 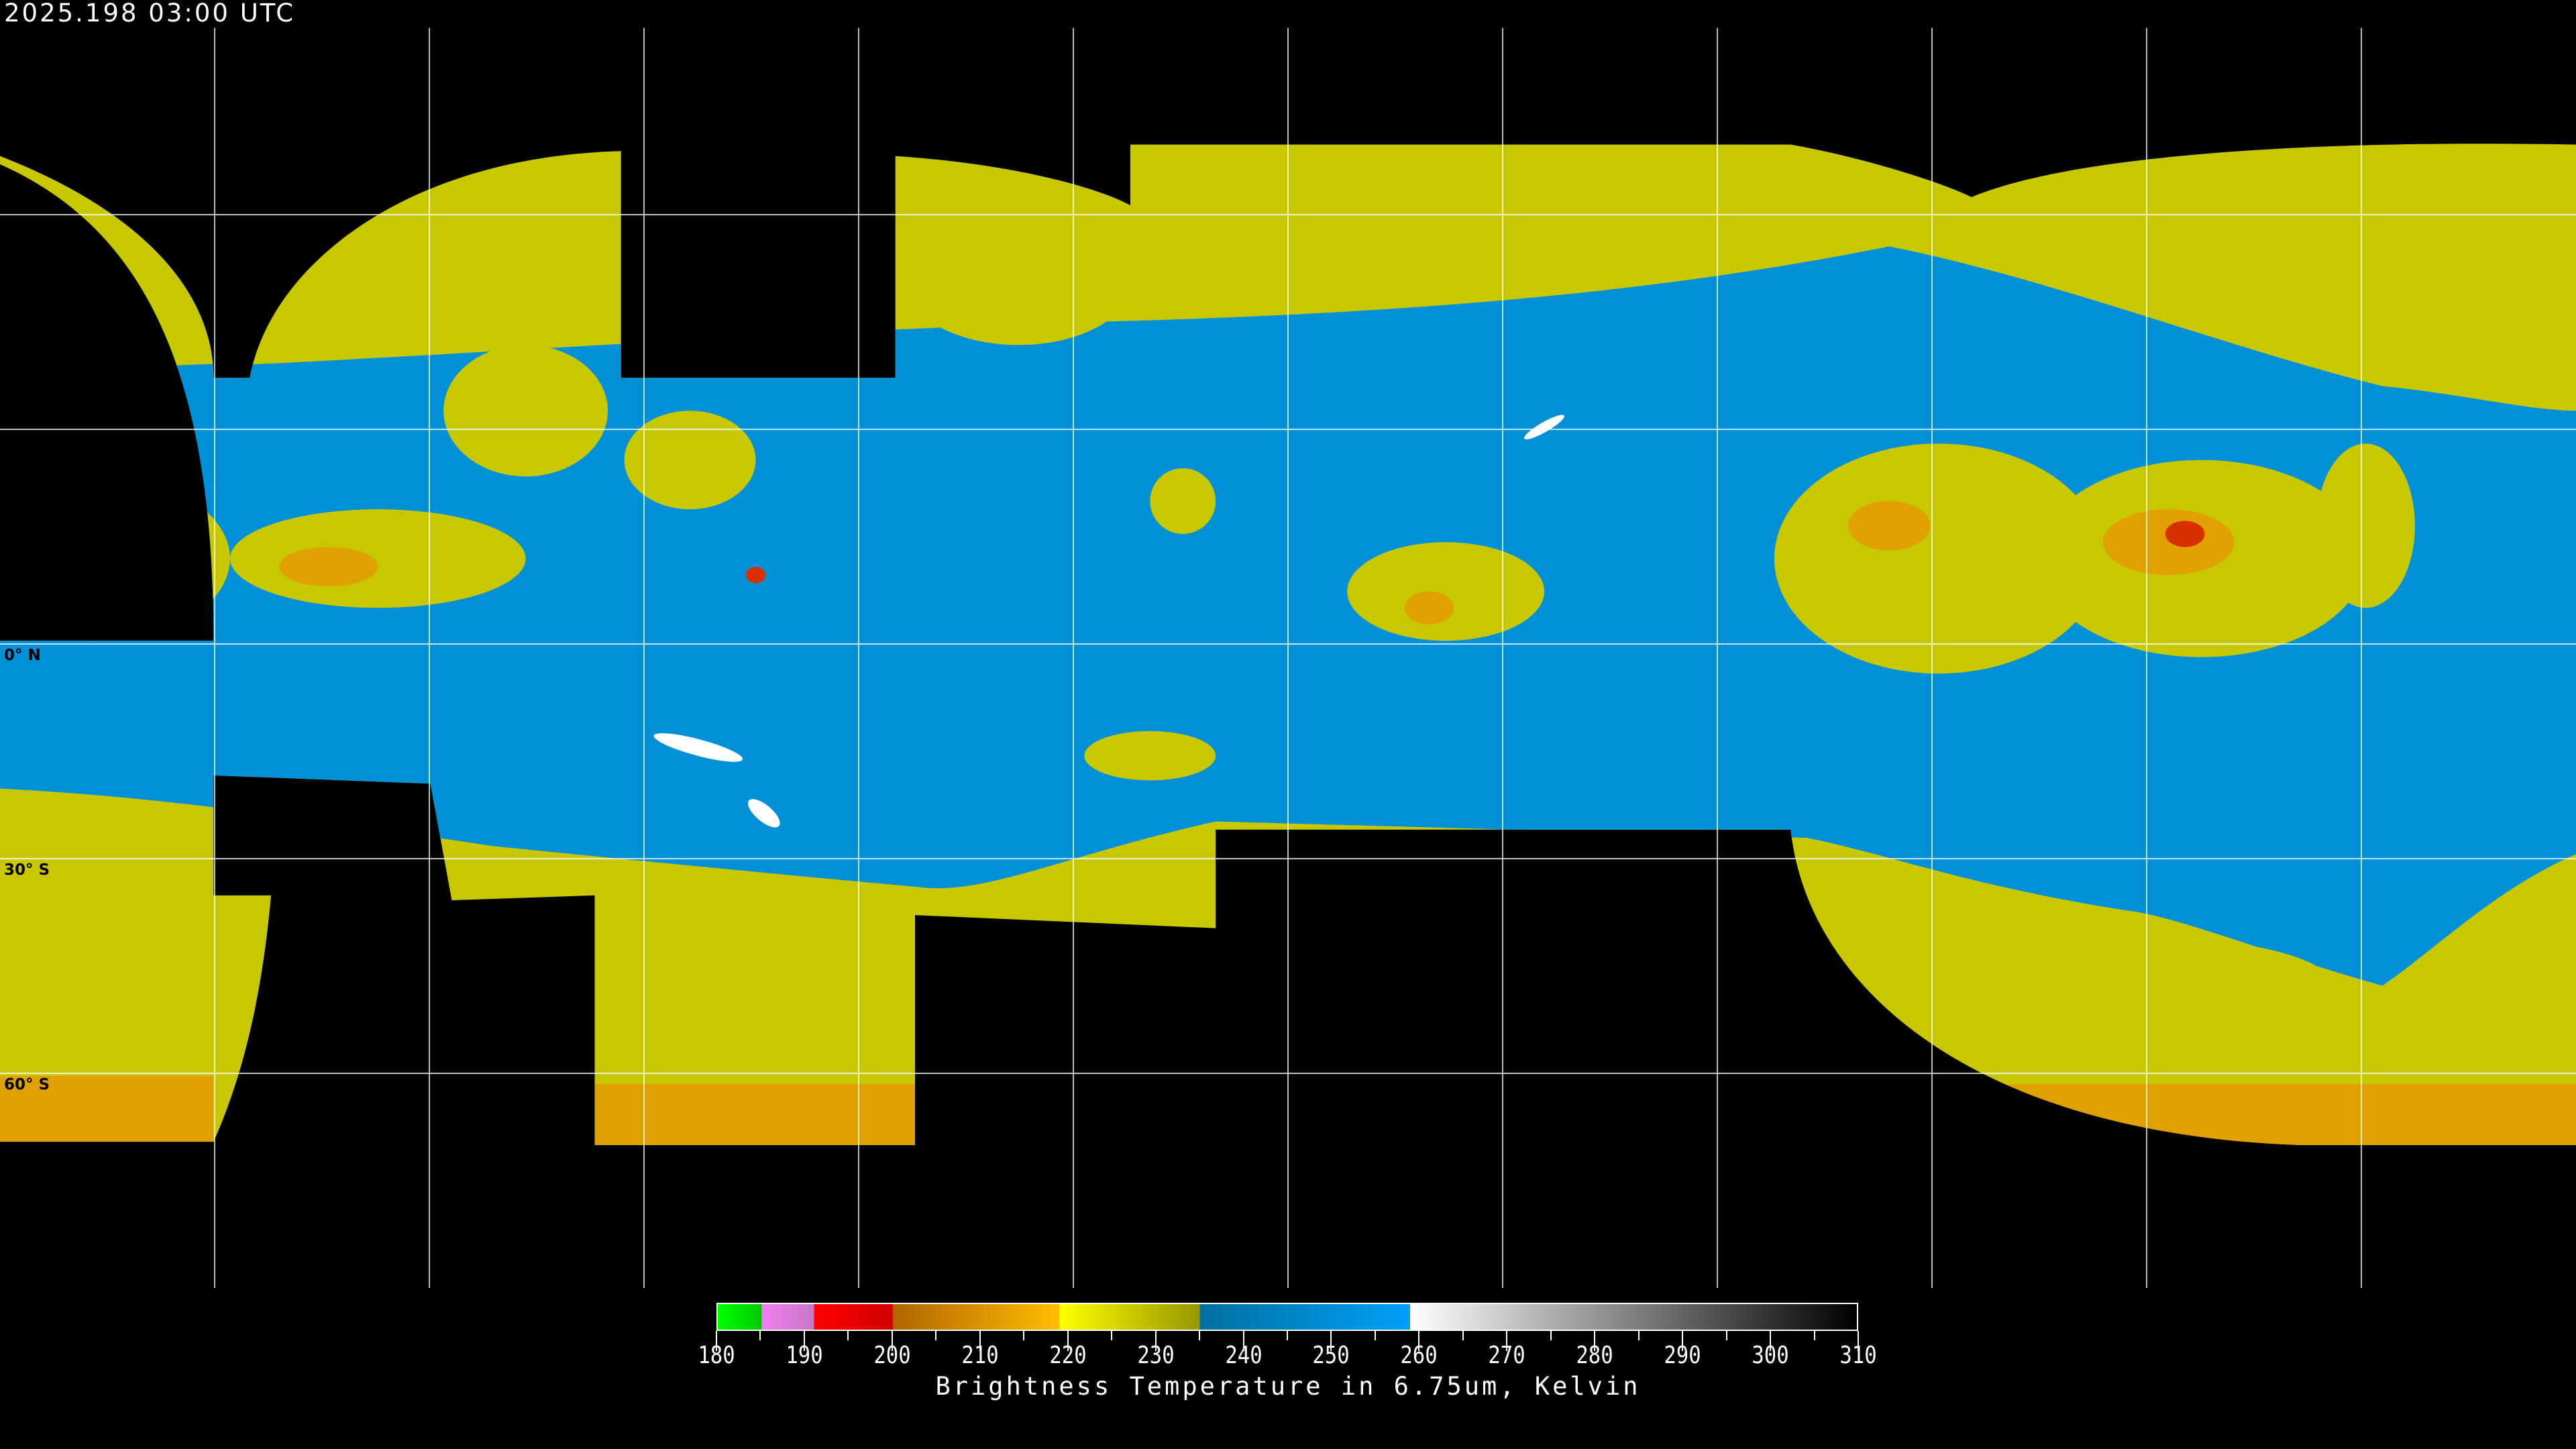 I want to click on very-cold-cloud-tops, so click(x=1475, y=552).